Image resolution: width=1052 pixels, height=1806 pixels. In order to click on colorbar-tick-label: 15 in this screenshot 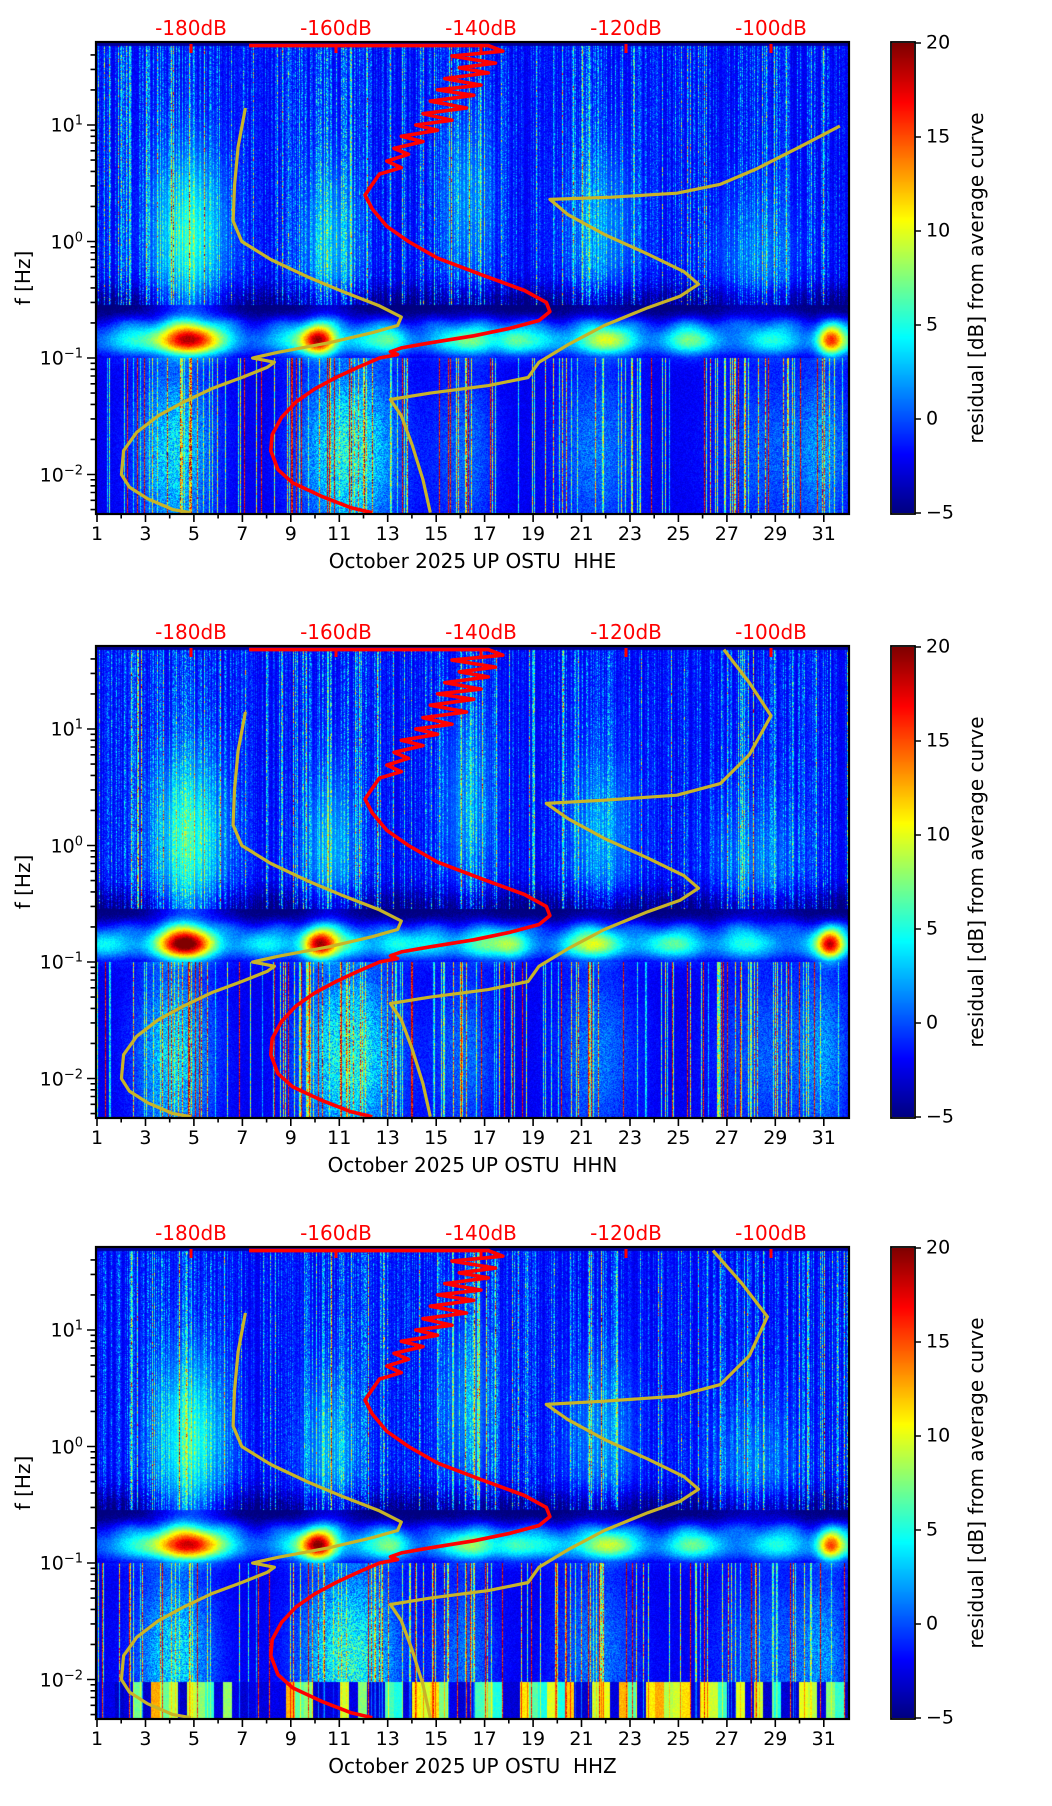, I will do `click(938, 740)`.